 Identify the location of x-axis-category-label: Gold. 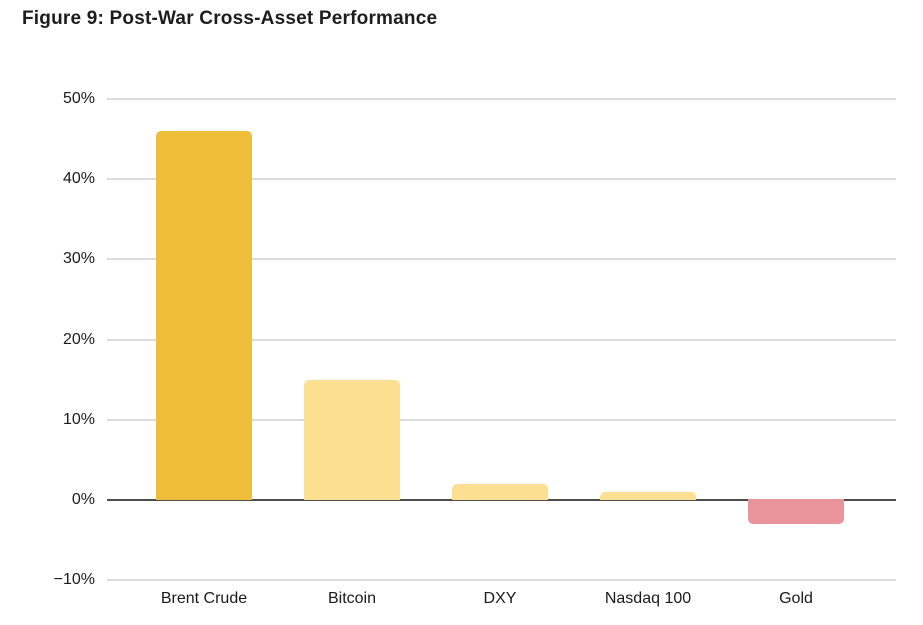
(796, 598).